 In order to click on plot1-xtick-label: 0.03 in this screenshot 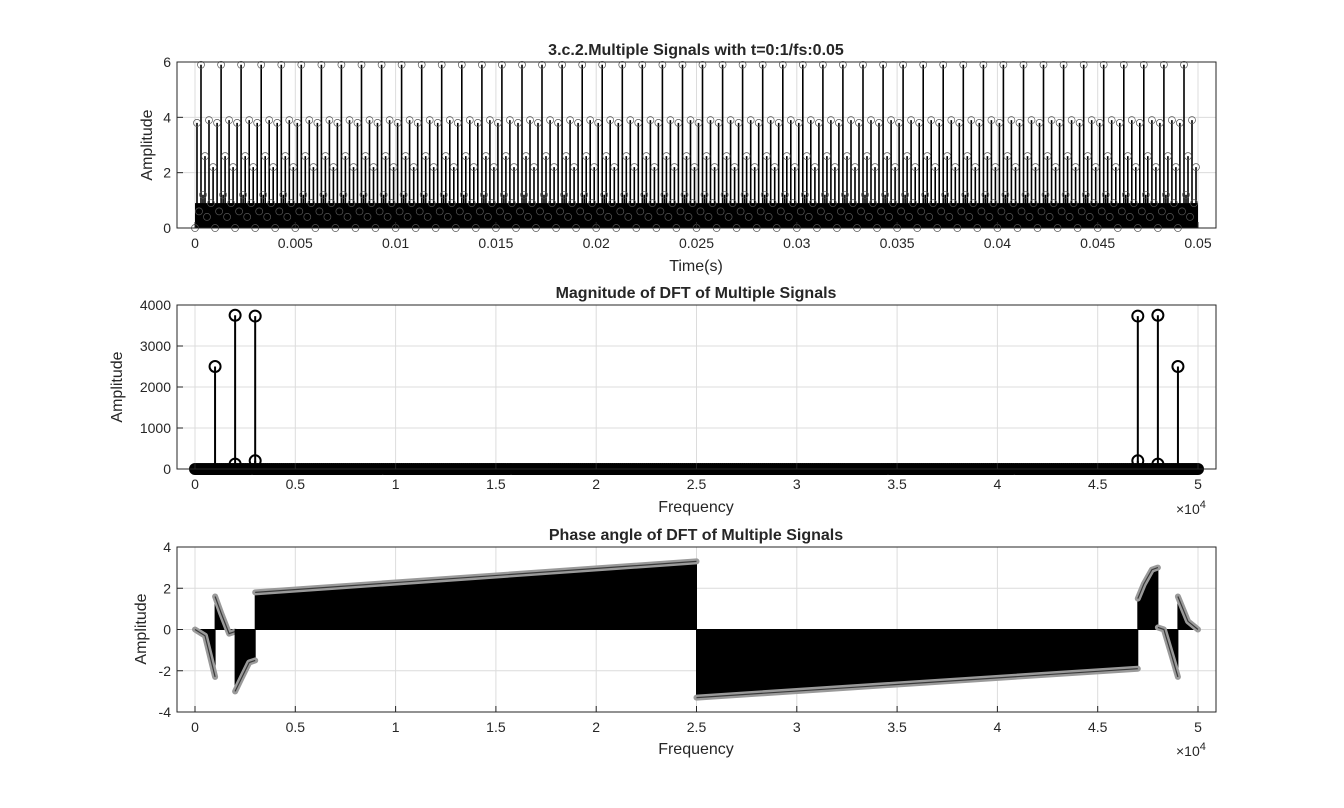, I will do `click(796, 243)`.